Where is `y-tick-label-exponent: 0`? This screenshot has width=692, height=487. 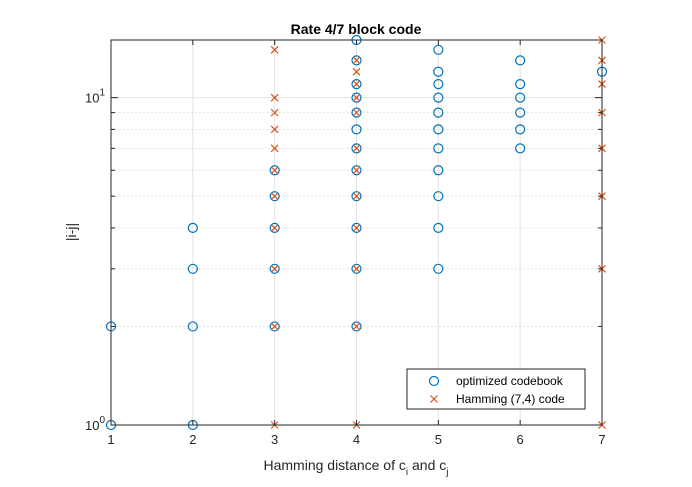
y-tick-label-exponent: 0 is located at coordinates (102, 420).